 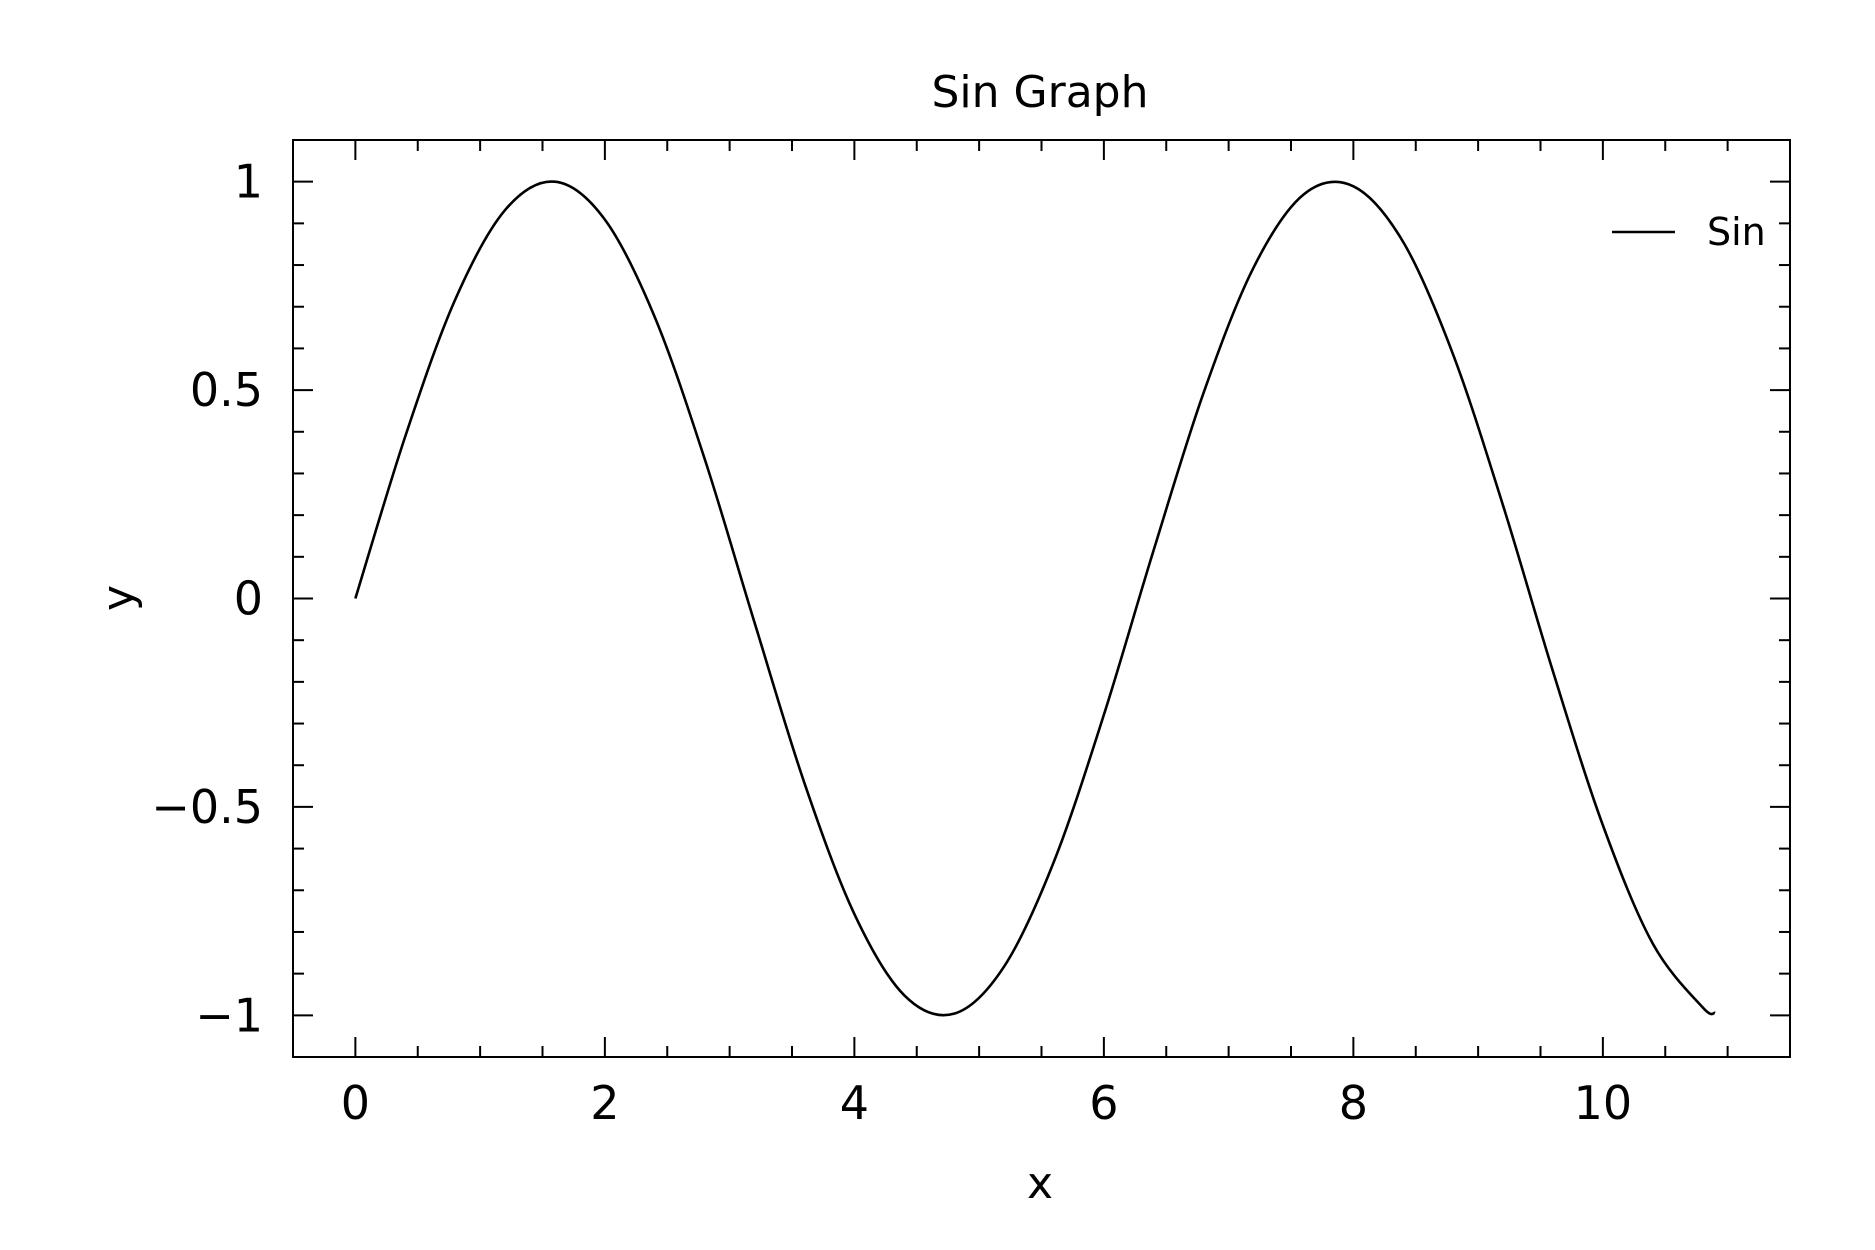 I want to click on x-tick-label: 10, so click(x=1603, y=1103).